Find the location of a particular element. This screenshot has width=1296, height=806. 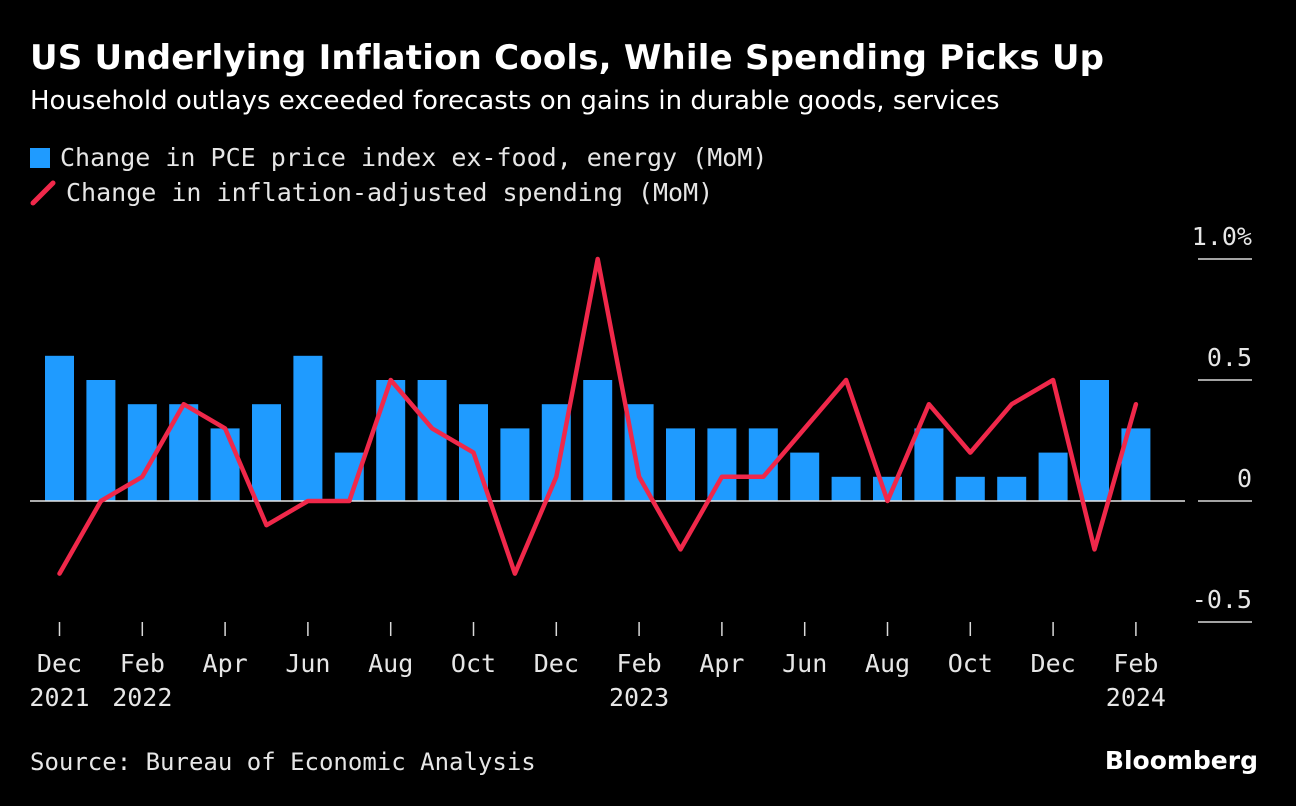

x-tick-year: 2024 is located at coordinates (1136, 697).